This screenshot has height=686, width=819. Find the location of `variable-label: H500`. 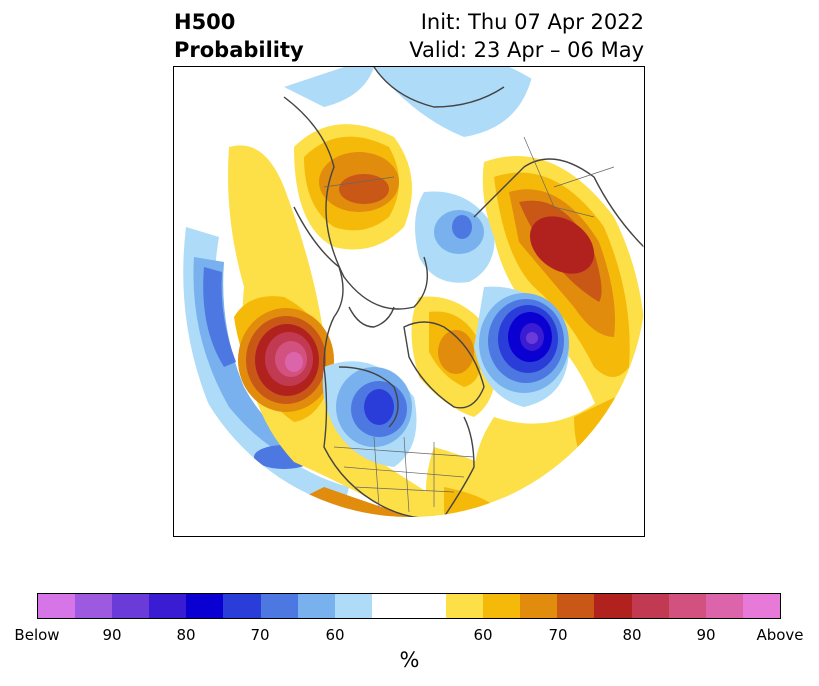

variable-label: H500 is located at coordinates (205, 22).